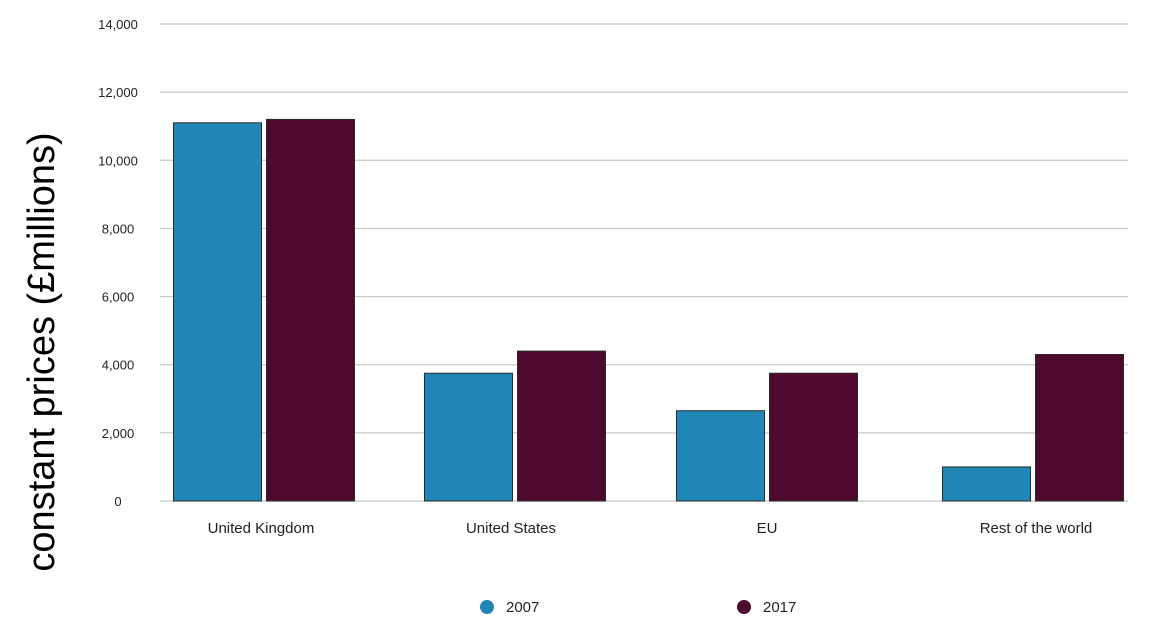 The image size is (1153, 620). Describe the element at coordinates (118, 92) in the screenshot. I see `y-tick-label: 12,000` at that location.